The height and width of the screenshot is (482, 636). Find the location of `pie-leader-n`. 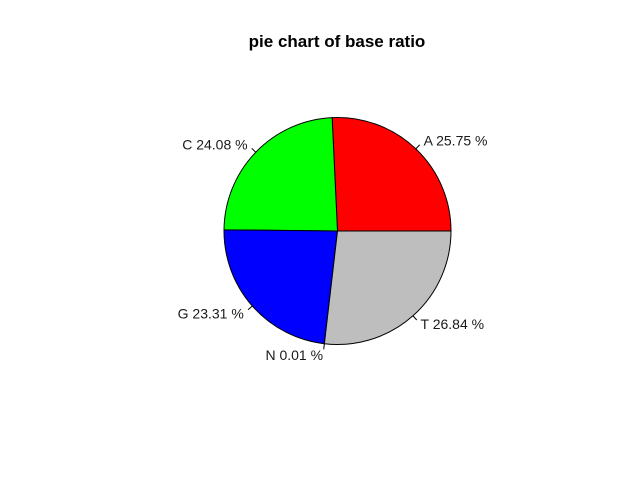

pie-leader-n is located at coordinates (324, 346).